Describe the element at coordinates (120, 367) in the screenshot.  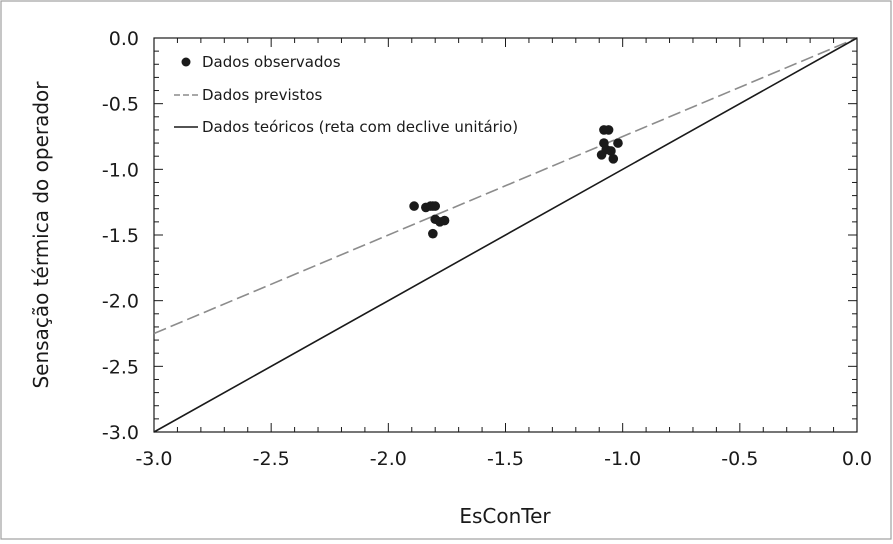
I see `y-tick-label: -2.5` at that location.